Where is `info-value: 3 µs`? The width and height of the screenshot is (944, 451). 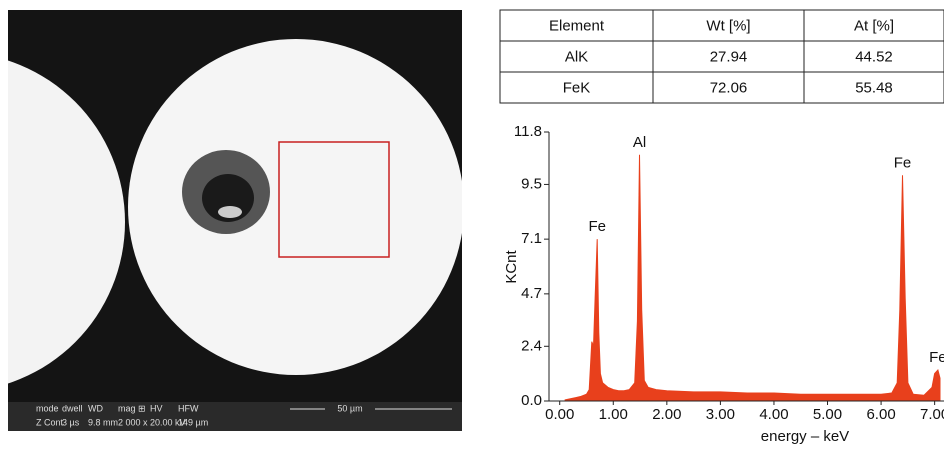 info-value: 3 µs is located at coordinates (71, 422).